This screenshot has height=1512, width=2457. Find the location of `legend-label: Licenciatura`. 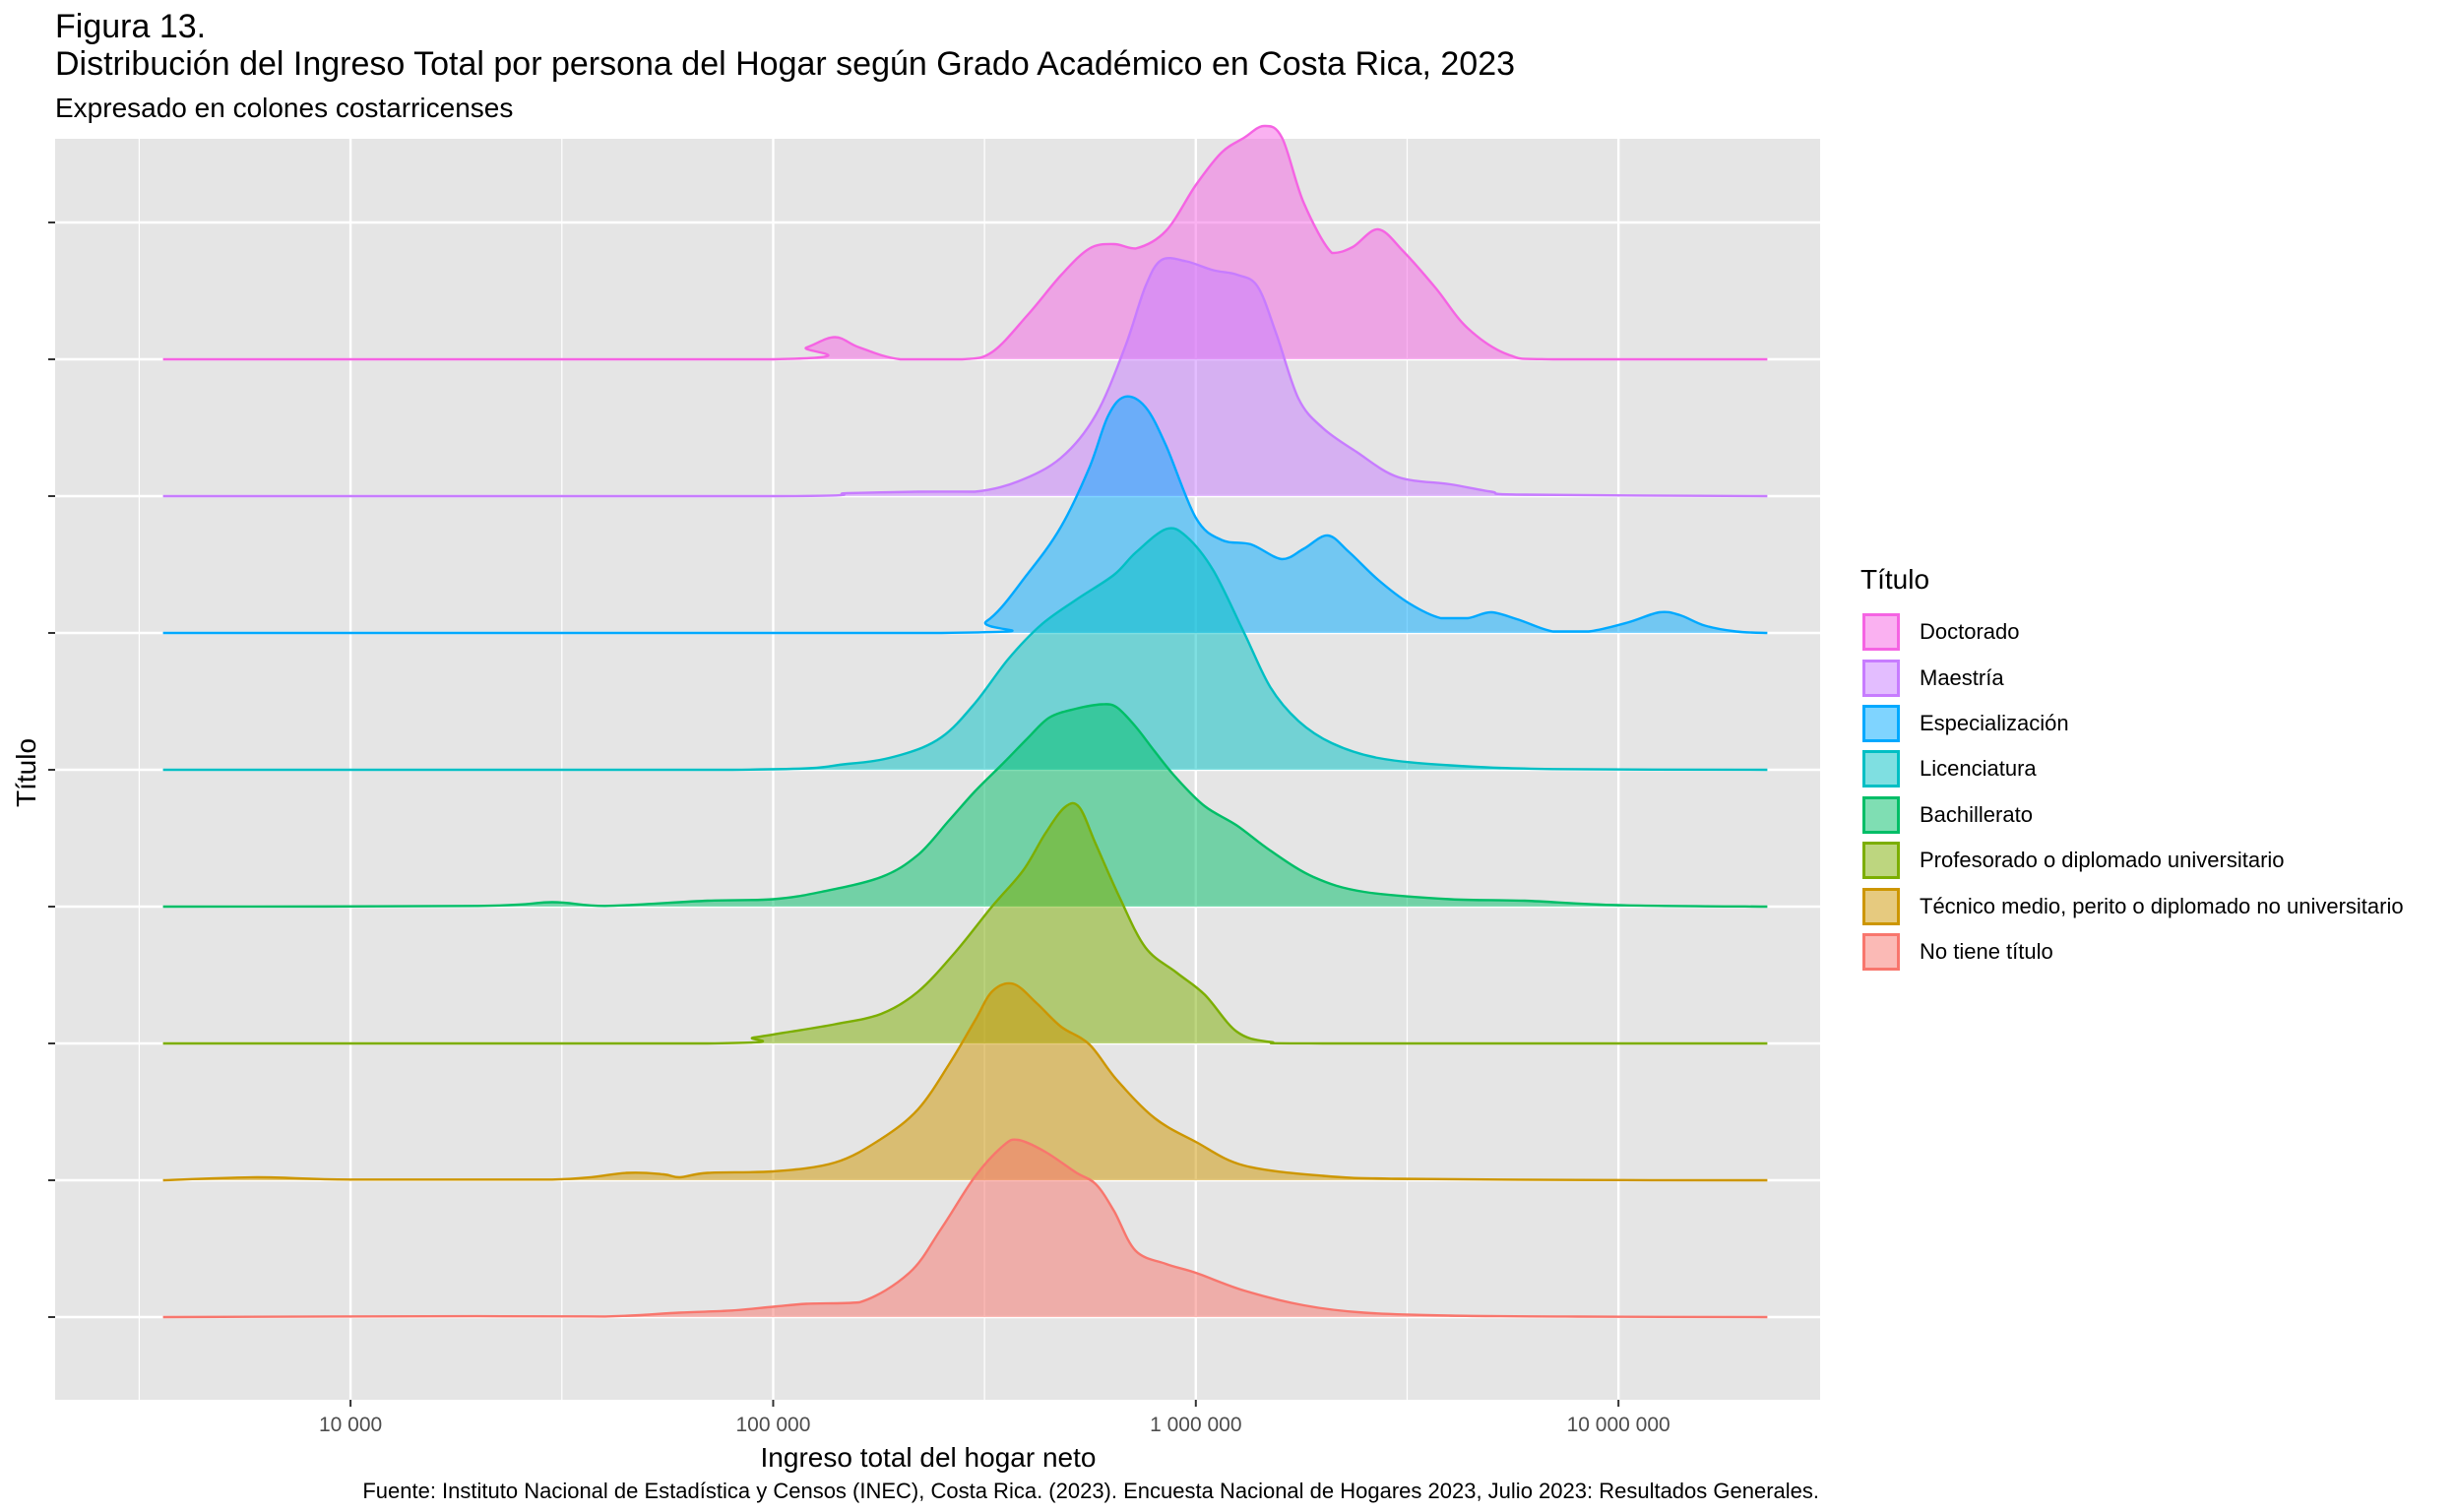

legend-label: Licenciatura is located at coordinates (1978, 769).